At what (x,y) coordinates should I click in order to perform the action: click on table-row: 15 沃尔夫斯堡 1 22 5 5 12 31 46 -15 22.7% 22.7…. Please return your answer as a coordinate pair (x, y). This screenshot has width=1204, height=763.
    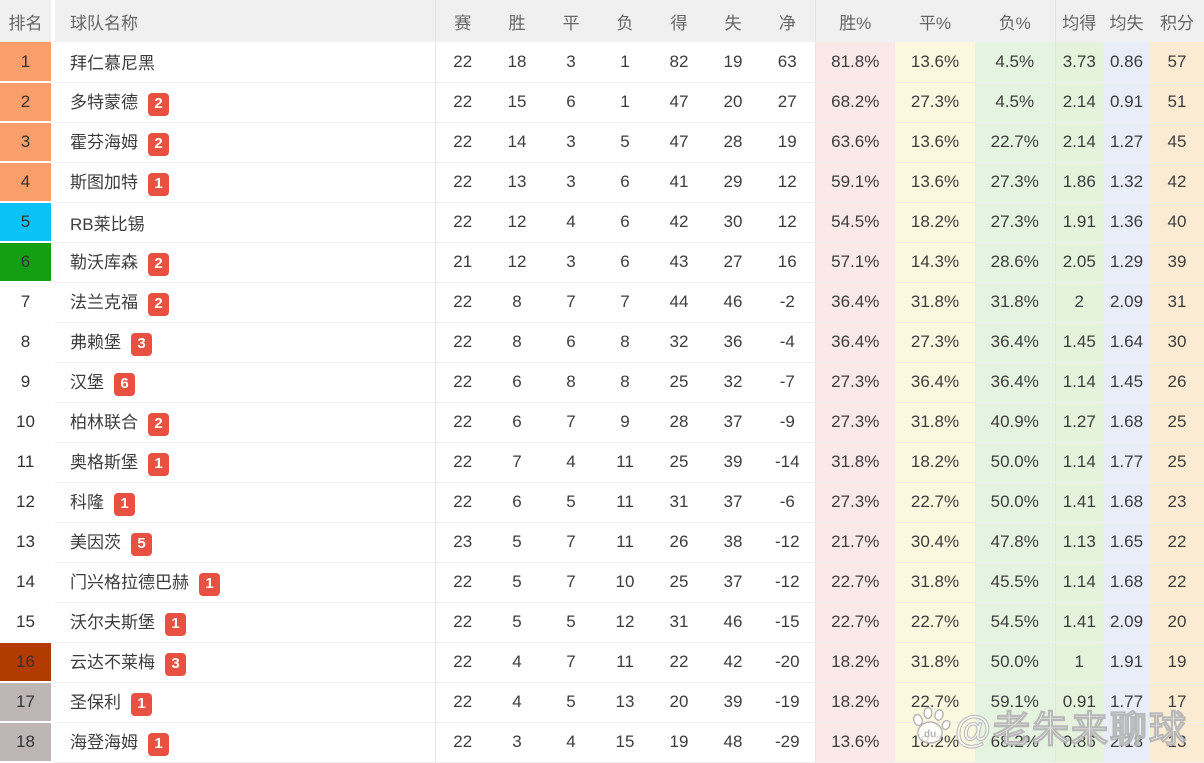
    Looking at the image, I should click on (602, 622).